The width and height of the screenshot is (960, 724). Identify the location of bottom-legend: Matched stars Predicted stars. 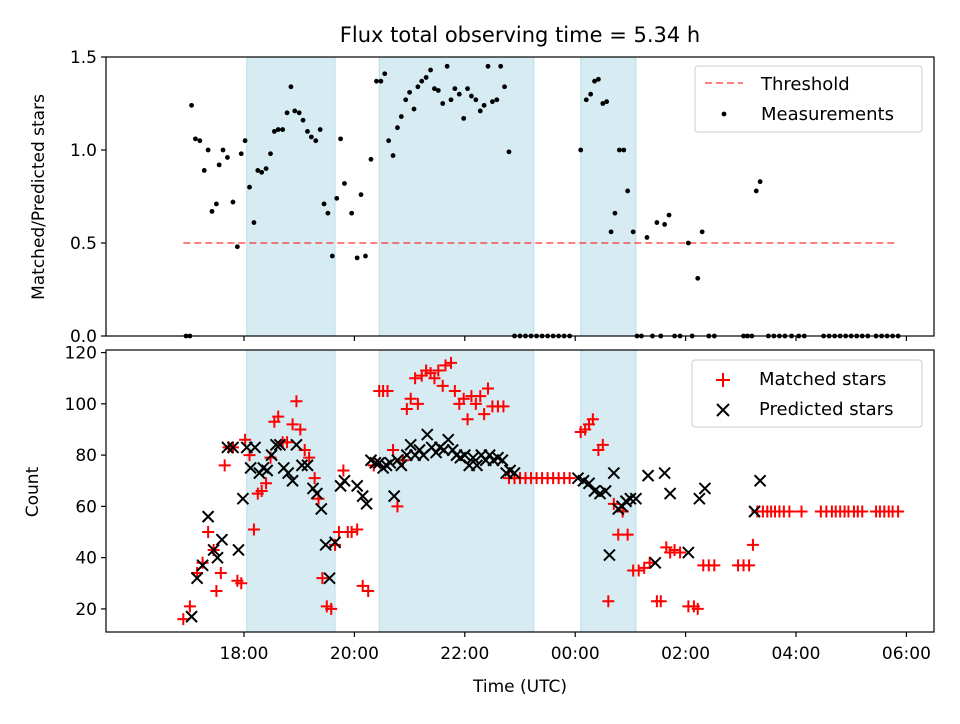
(807, 393).